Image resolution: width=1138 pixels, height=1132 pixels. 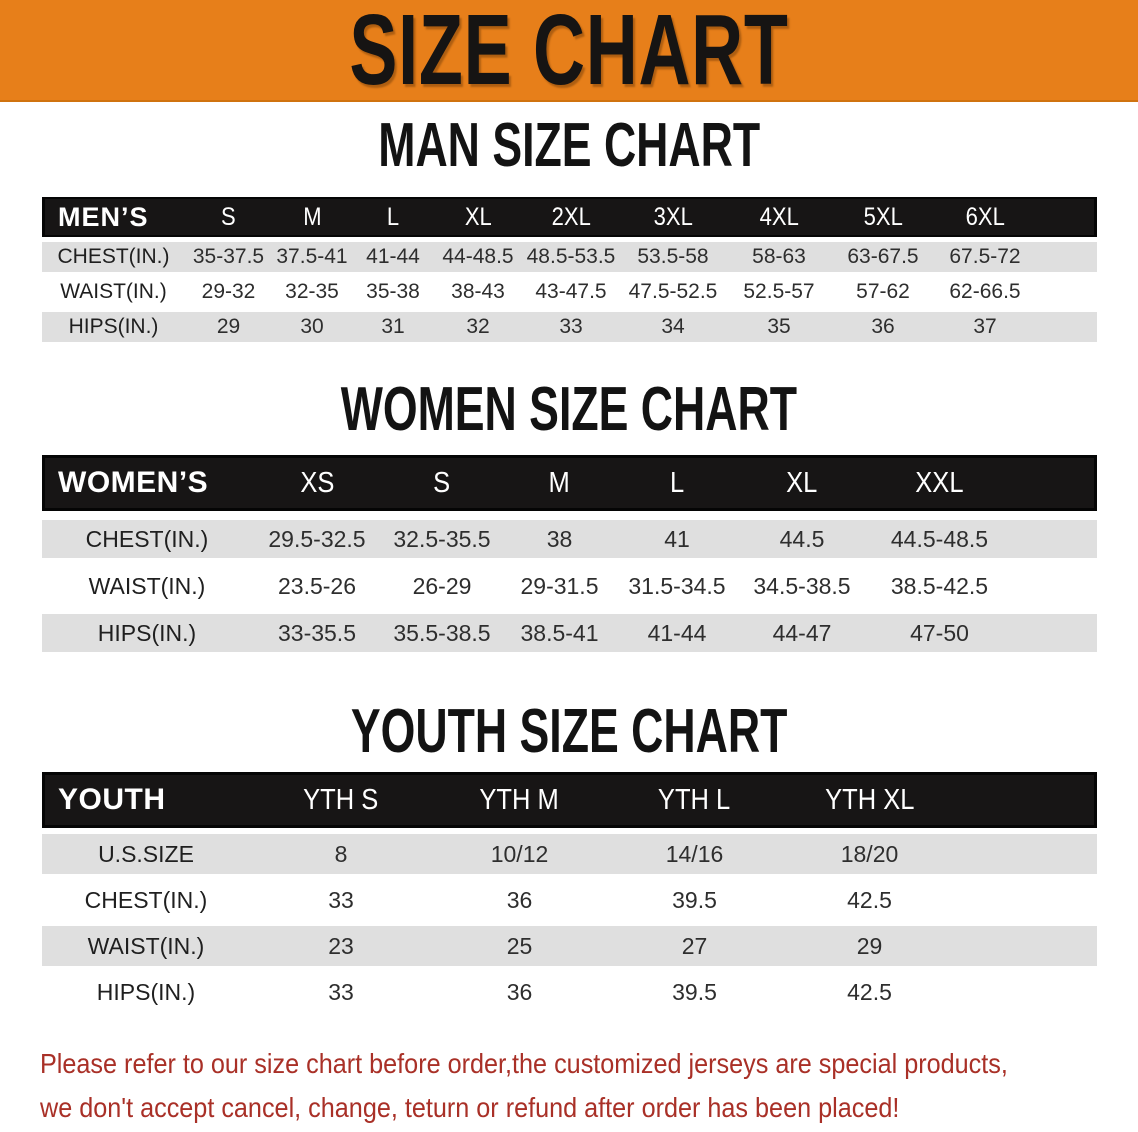 I want to click on column-header-m: M, so click(x=312, y=217).